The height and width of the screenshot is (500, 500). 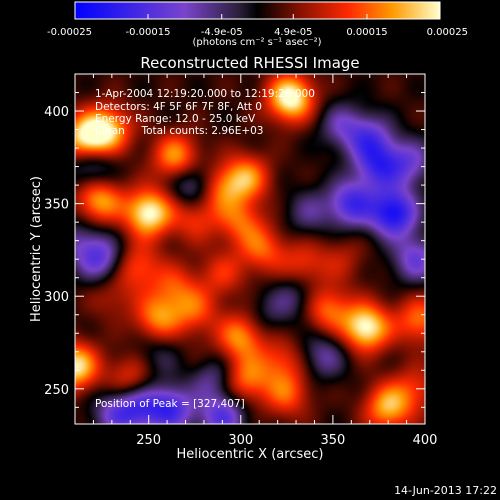 I want to click on colorbar-tick-label: -0.00015, so click(x=148, y=32).